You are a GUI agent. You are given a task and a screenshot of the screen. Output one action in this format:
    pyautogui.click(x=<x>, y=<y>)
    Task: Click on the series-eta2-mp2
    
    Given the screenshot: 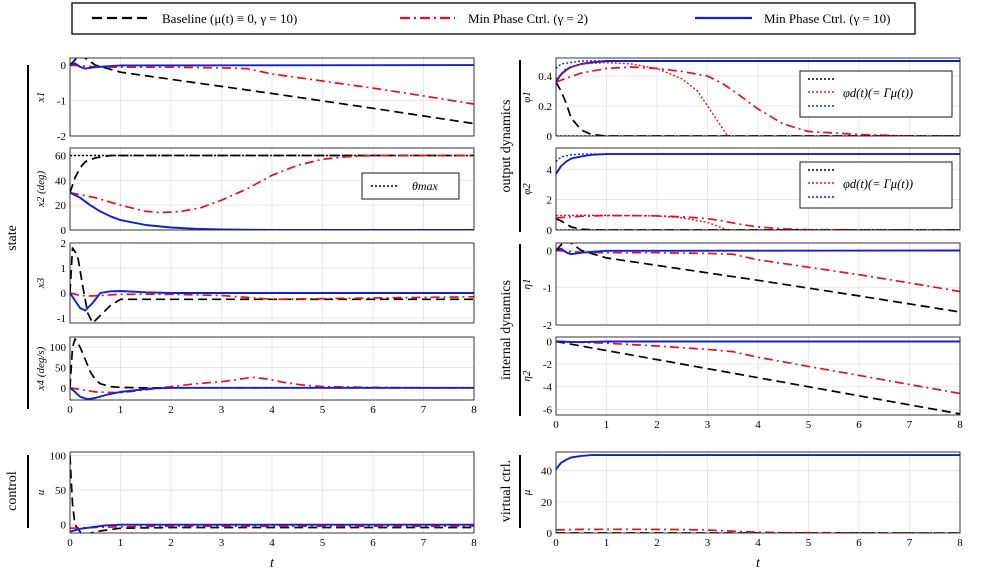 What is the action you would take?
    pyautogui.click(x=758, y=367)
    